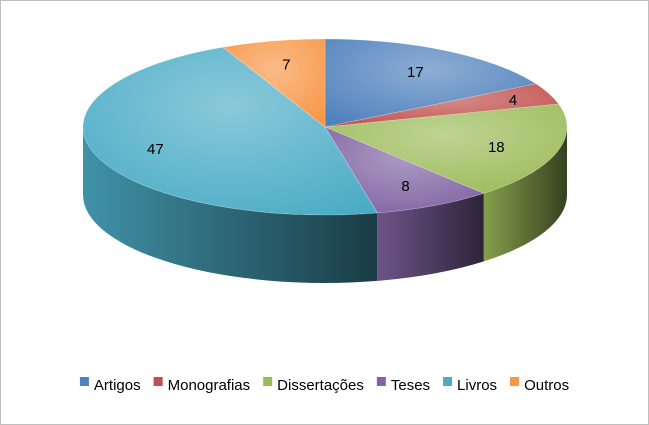  I want to click on legend-item-outros: Outros, so click(539, 385).